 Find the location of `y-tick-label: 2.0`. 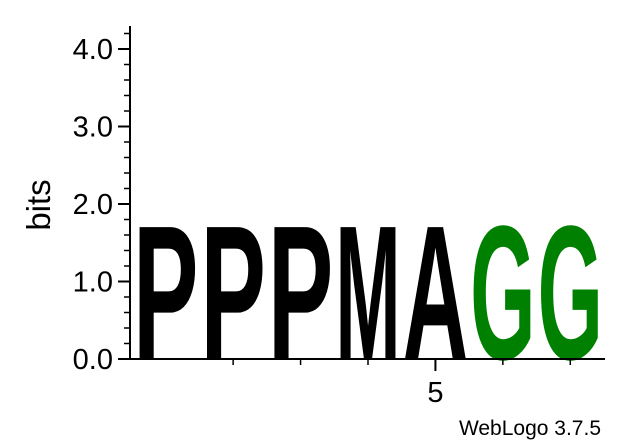

y-tick-label: 2.0 is located at coordinates (93, 205).